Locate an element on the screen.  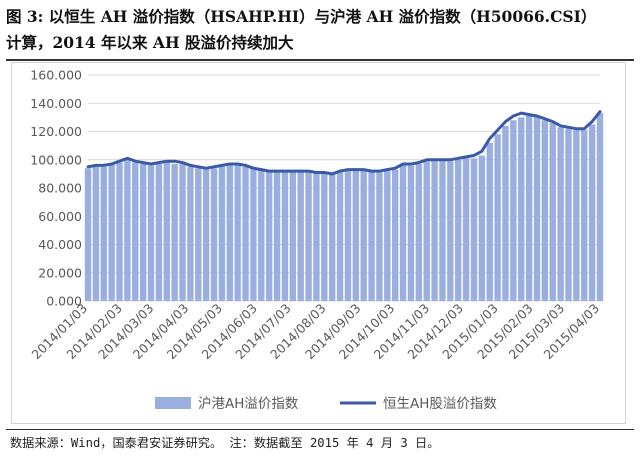
line-series-hang-seng is located at coordinates (344, 143).